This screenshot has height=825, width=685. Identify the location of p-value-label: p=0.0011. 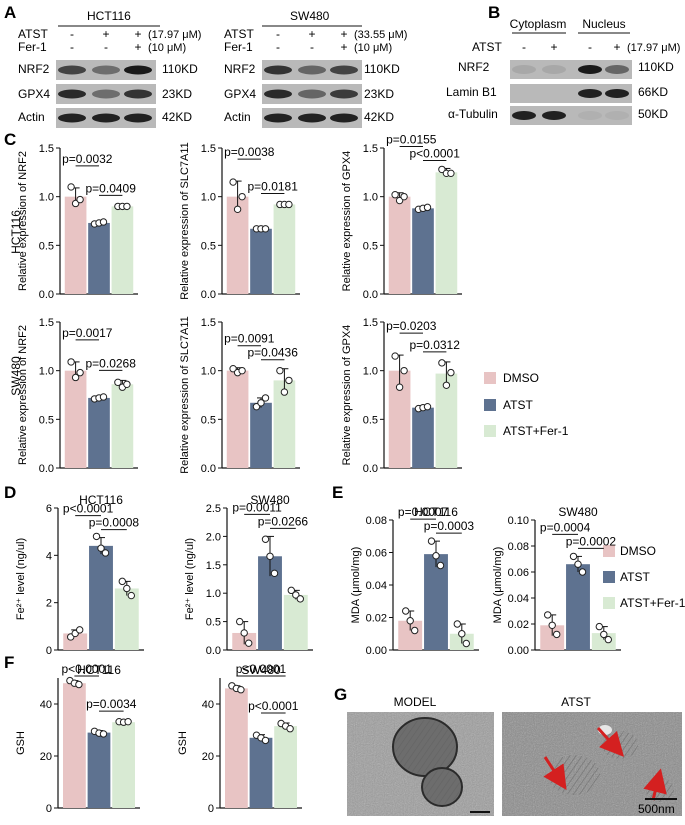
(257, 507).